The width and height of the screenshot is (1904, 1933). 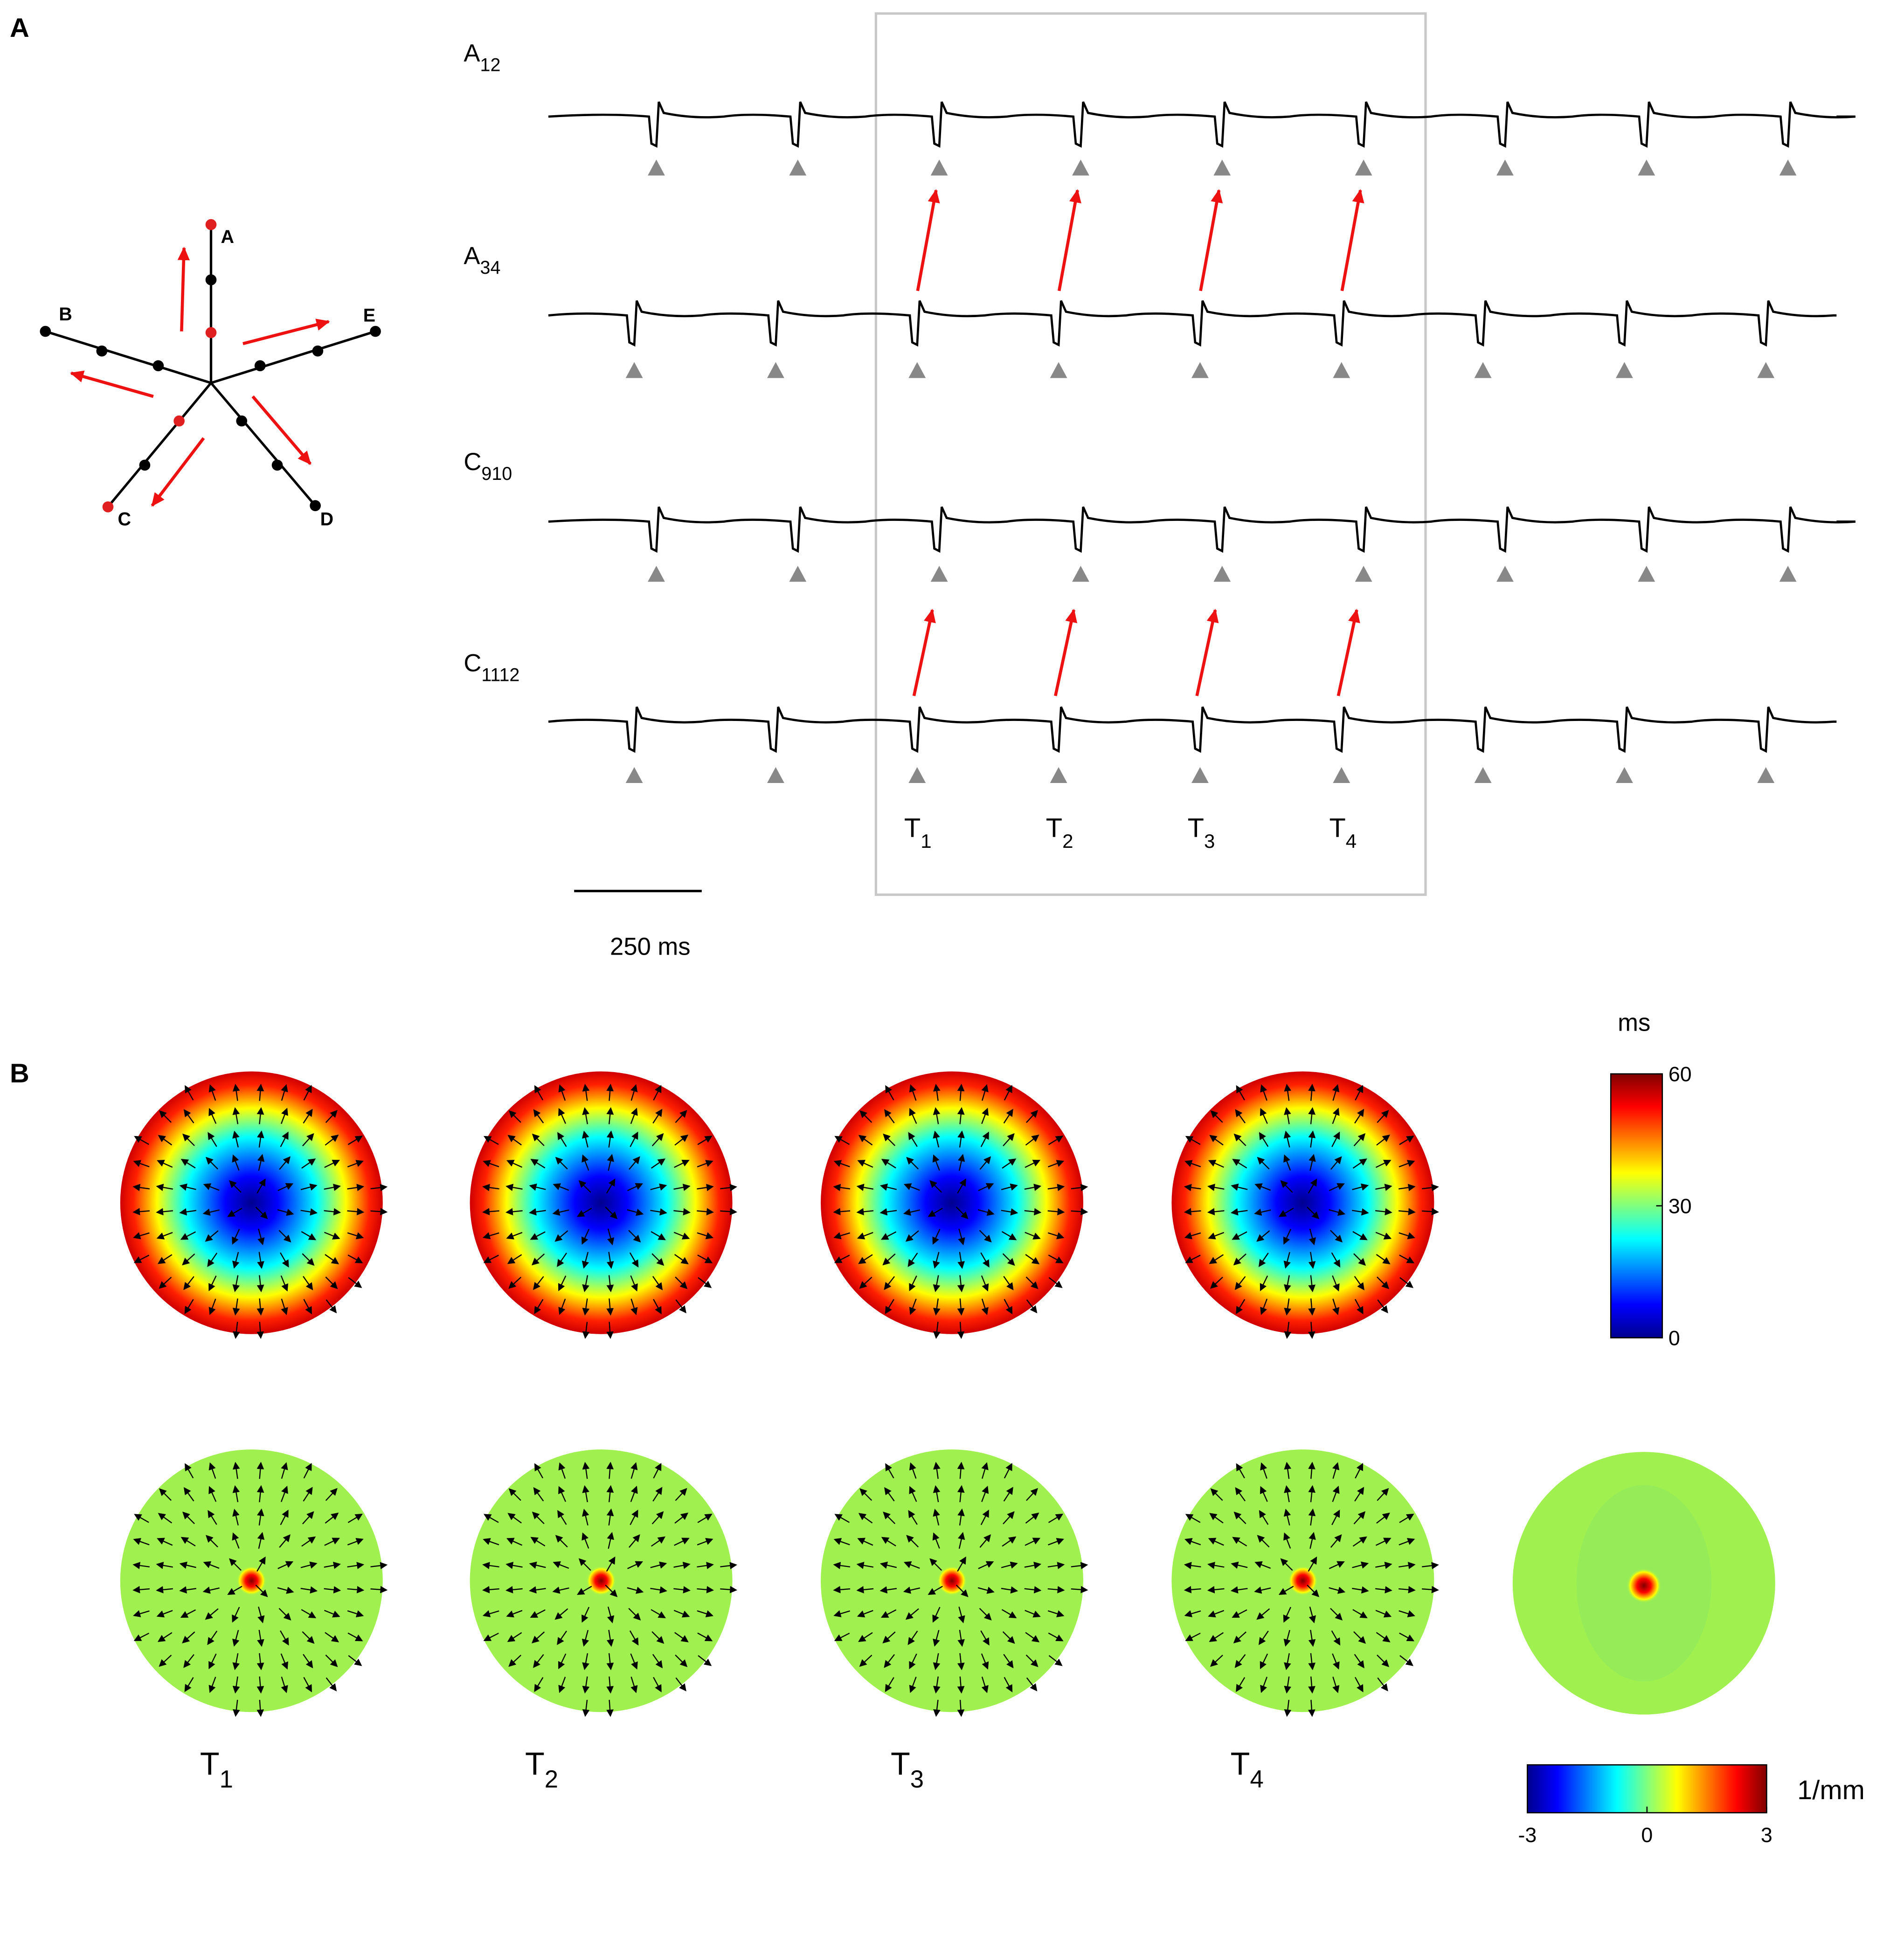 I want to click on label-sub: 3, so click(x=917, y=1780).